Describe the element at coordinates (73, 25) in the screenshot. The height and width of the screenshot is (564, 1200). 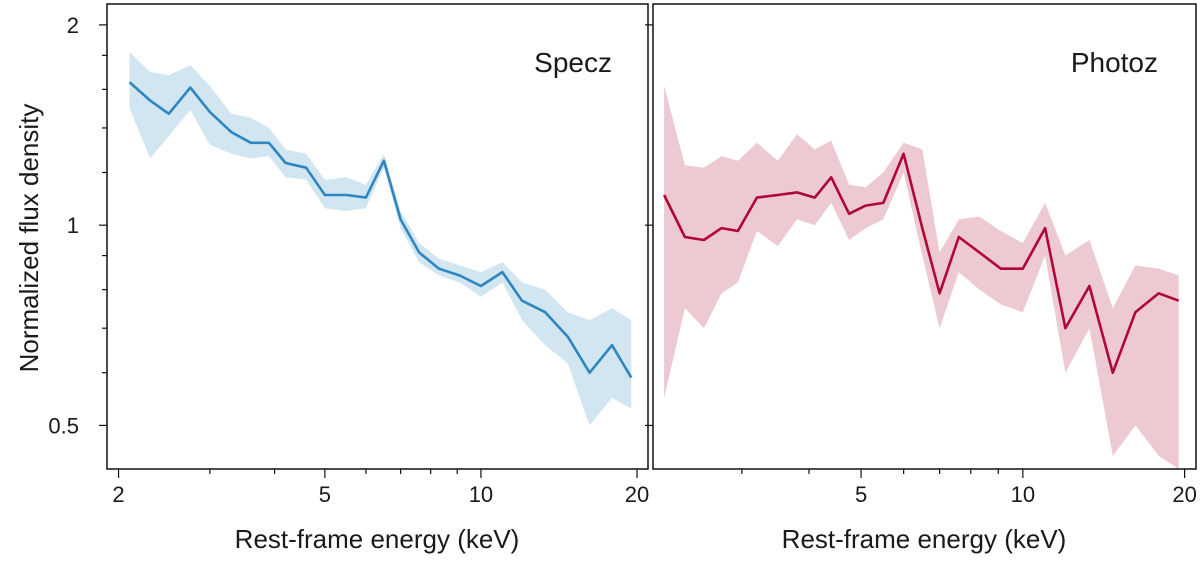
I see `specz-y-tick-label: 2` at that location.